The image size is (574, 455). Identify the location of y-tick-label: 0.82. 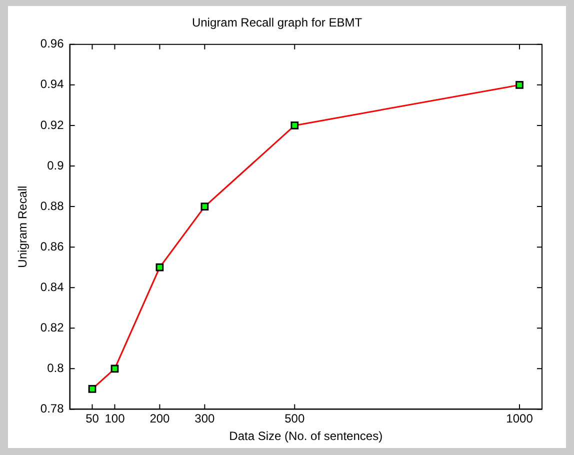
(52, 327).